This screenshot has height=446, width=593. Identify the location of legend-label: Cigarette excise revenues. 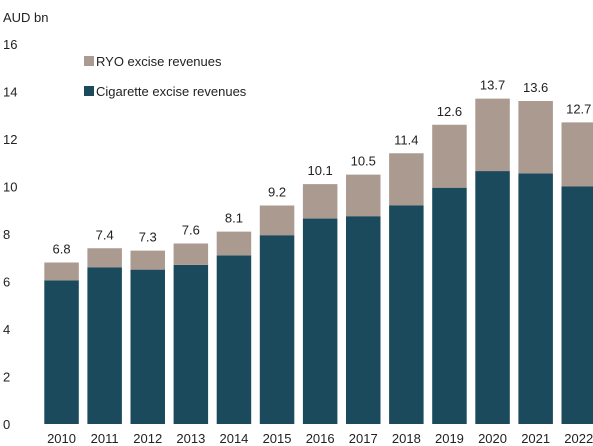
(171, 91).